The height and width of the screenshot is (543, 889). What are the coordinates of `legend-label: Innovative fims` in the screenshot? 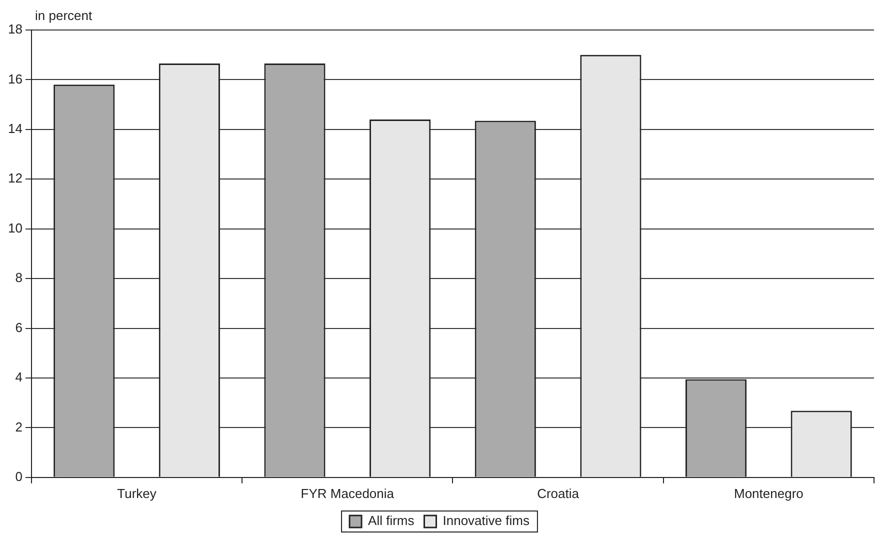 It's located at (486, 520).